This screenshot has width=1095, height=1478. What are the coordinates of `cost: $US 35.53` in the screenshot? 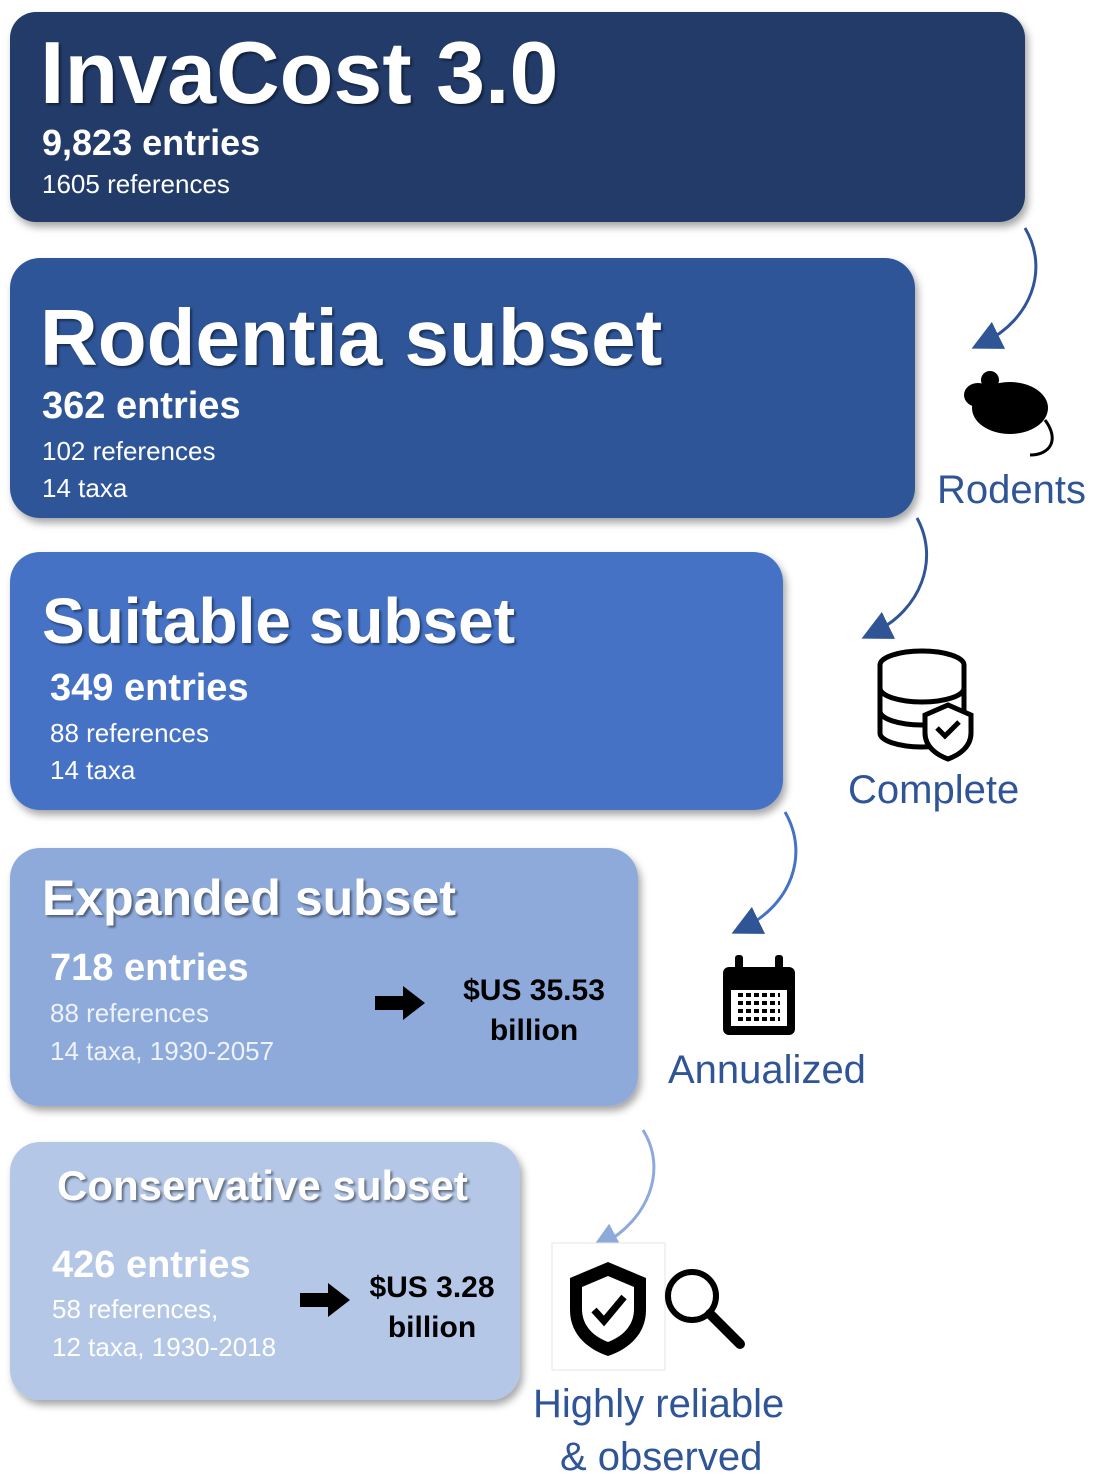 It's located at (534, 990).